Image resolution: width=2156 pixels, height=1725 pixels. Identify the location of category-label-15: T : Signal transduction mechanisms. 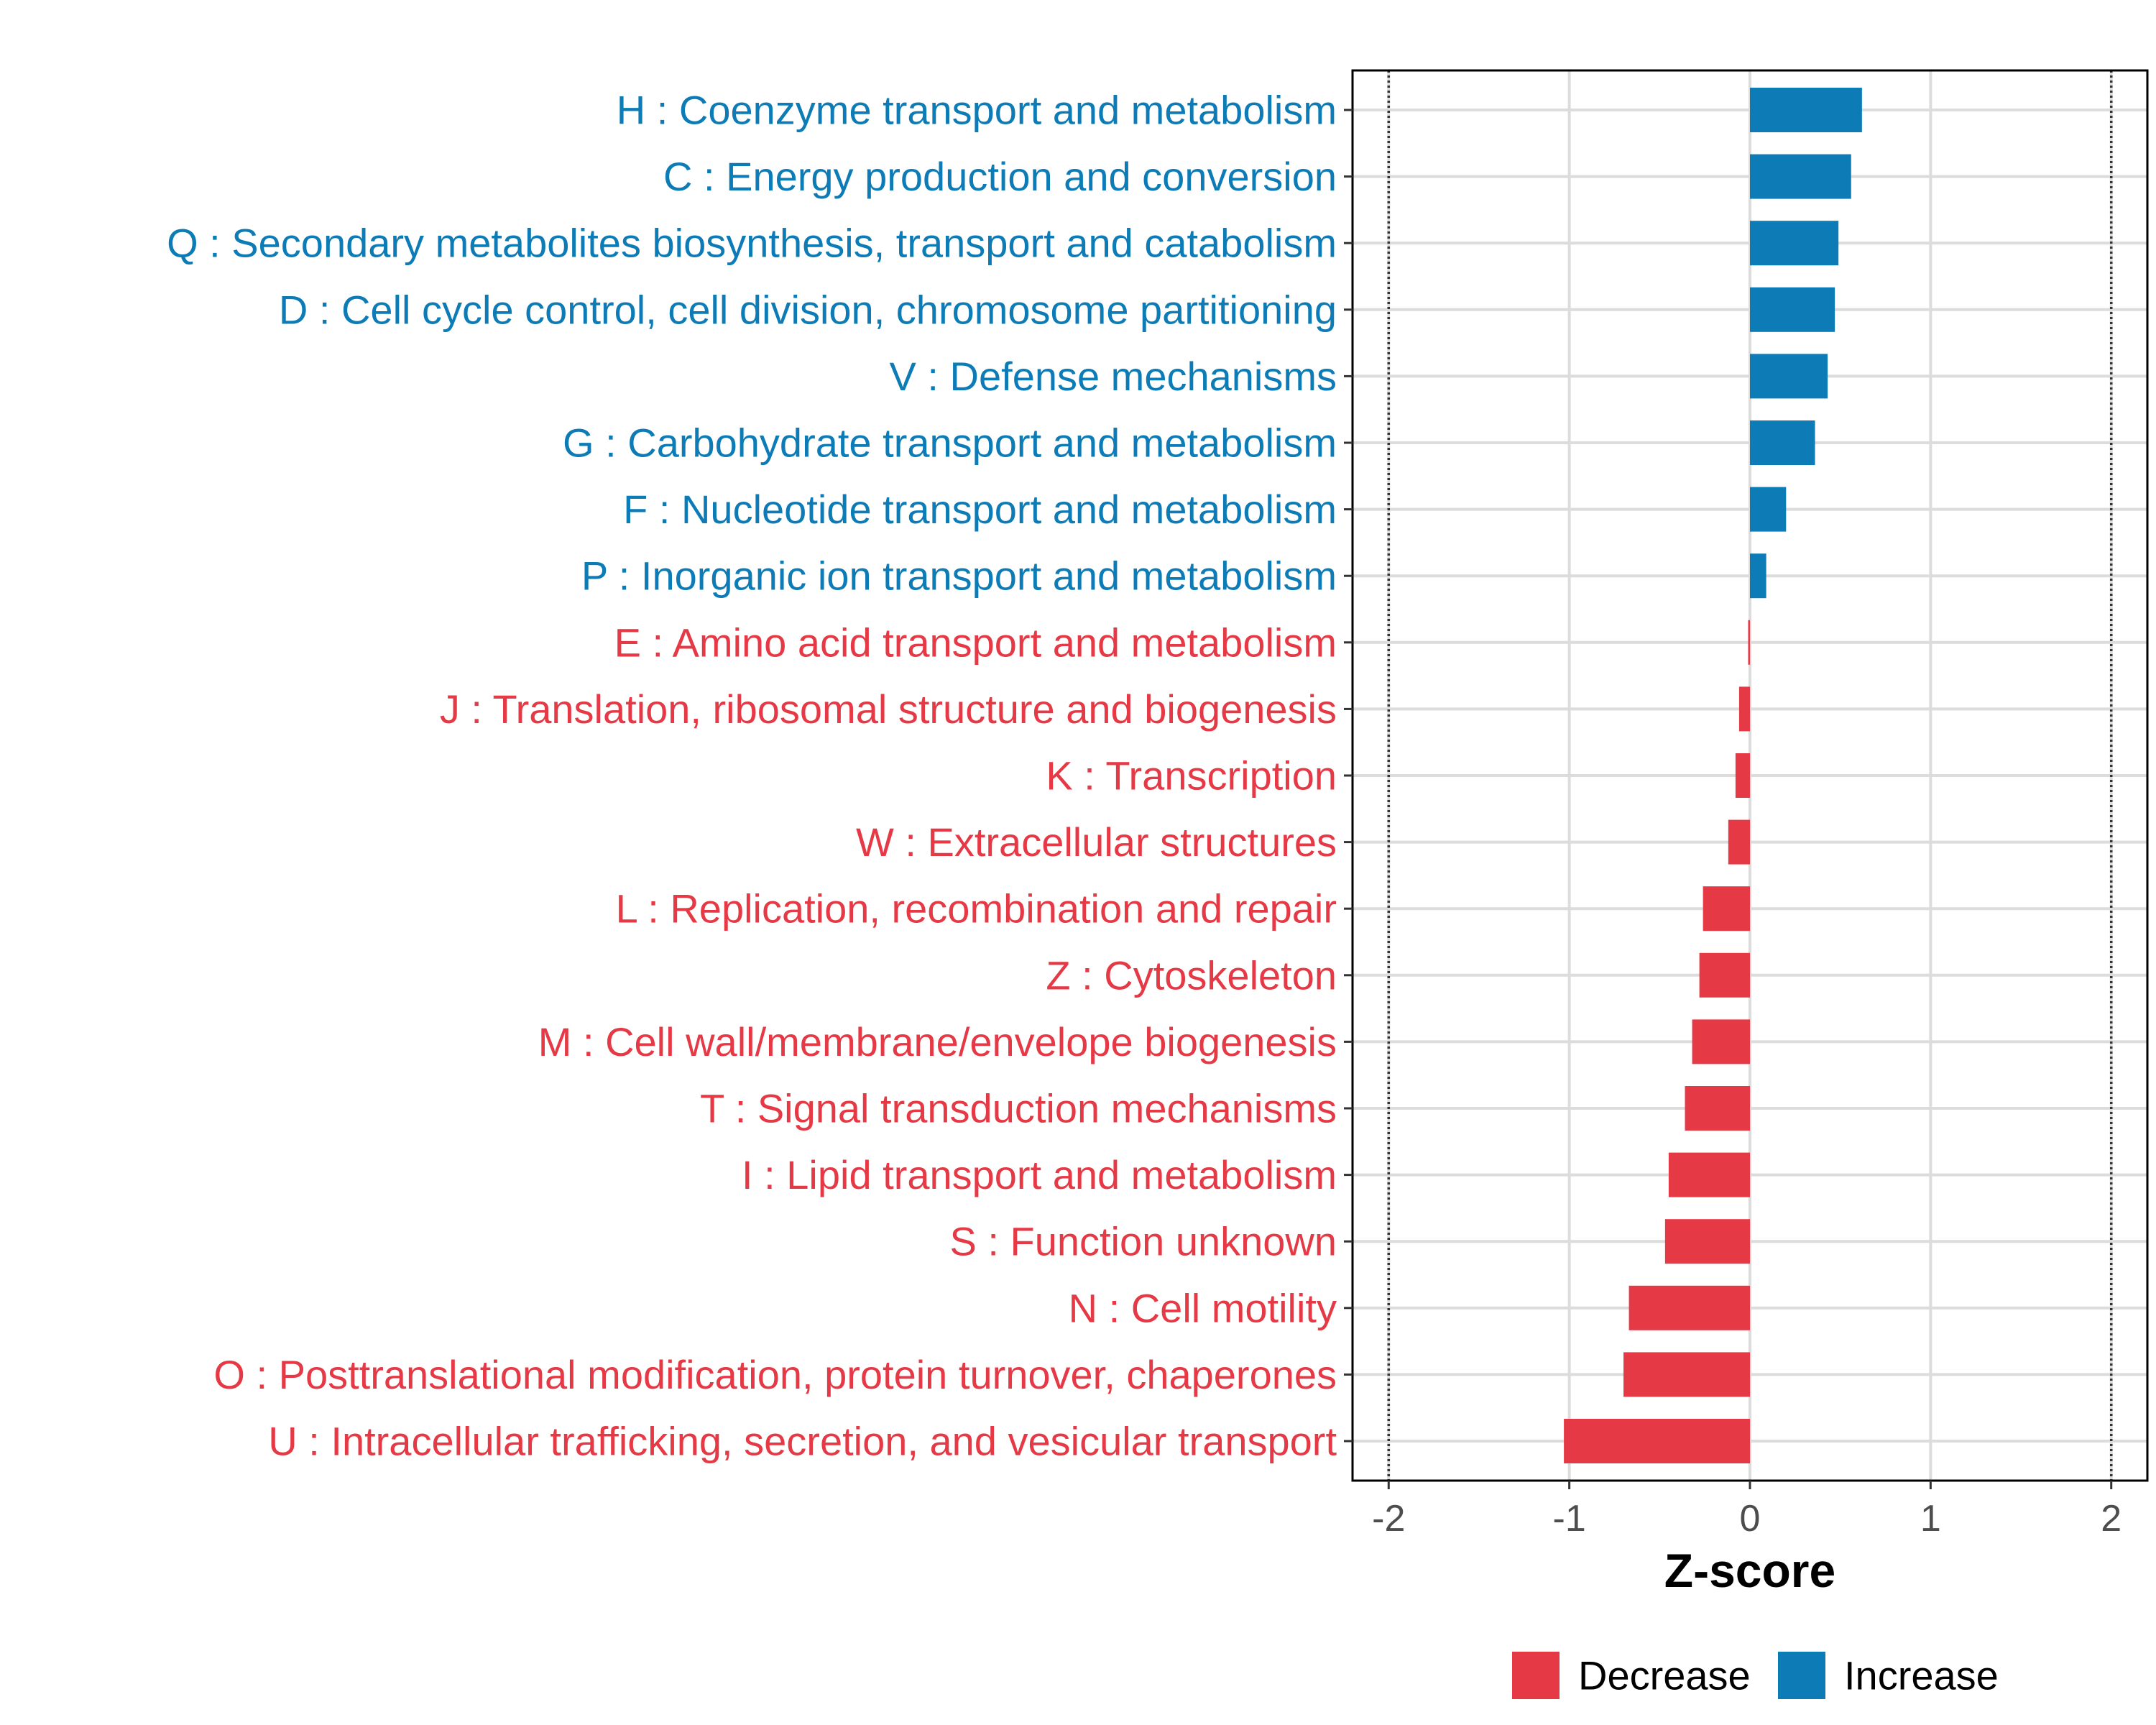
(1018, 1108).